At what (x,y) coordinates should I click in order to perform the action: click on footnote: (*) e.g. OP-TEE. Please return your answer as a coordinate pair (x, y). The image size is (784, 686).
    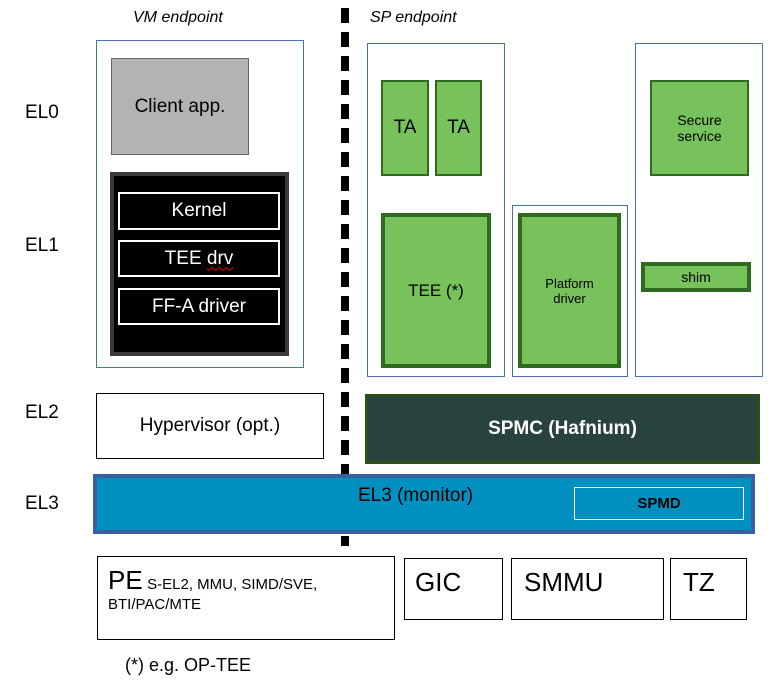
    Looking at the image, I should click on (188, 665).